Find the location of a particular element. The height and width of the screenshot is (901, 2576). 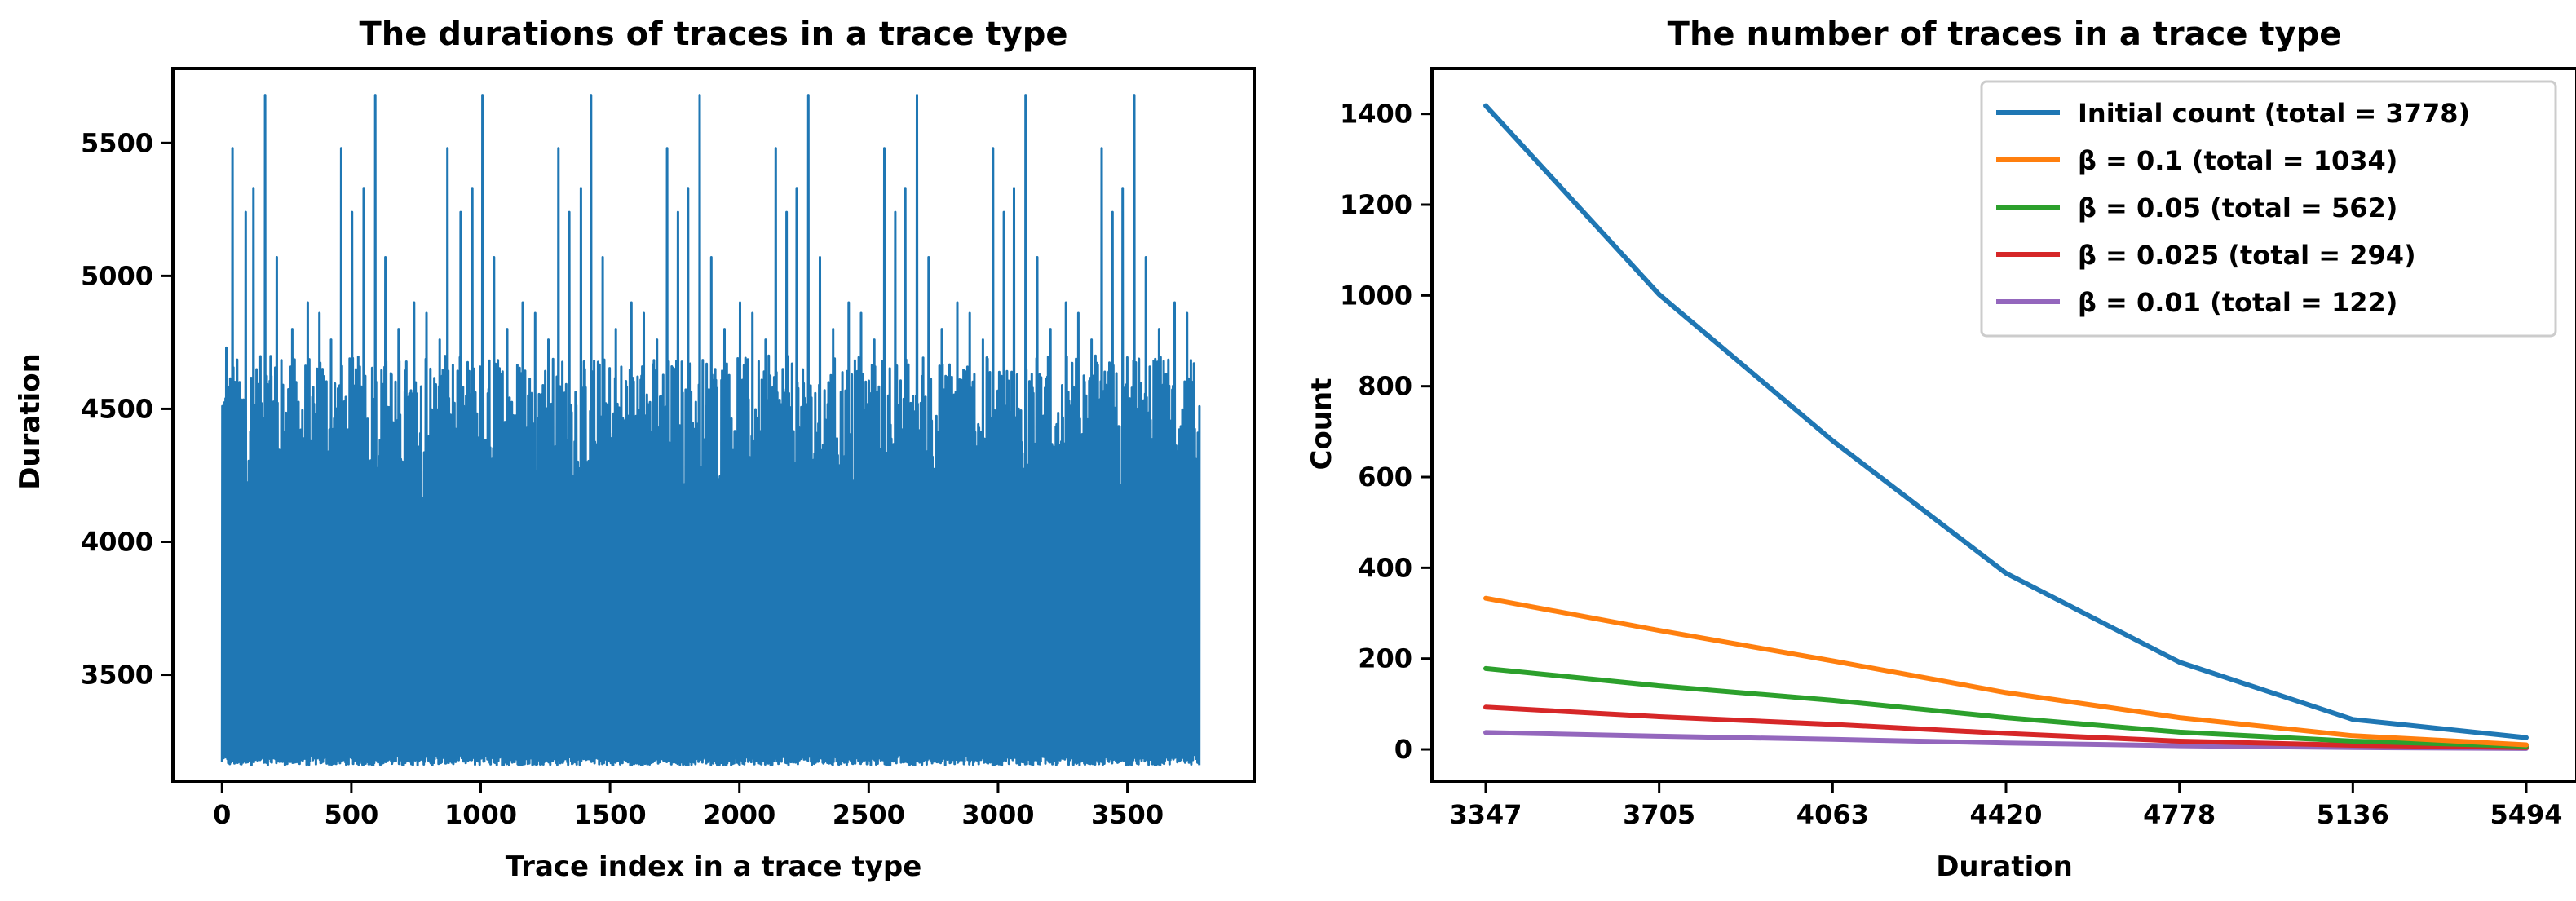

right-x-tick-label: 4778 is located at coordinates (2179, 814).